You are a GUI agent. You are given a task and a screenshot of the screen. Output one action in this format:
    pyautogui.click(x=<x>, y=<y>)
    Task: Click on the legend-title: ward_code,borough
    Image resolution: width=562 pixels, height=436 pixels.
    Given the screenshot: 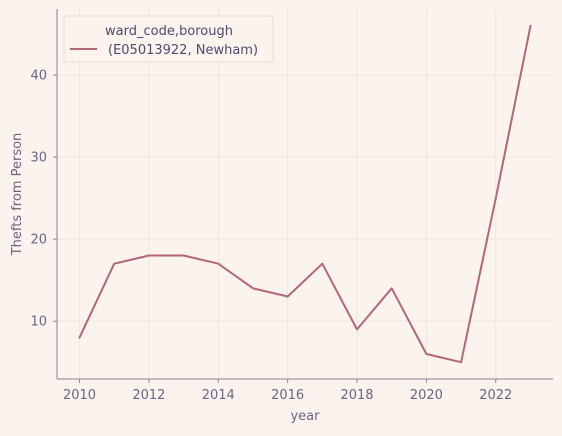 What is the action you would take?
    pyautogui.click(x=169, y=31)
    